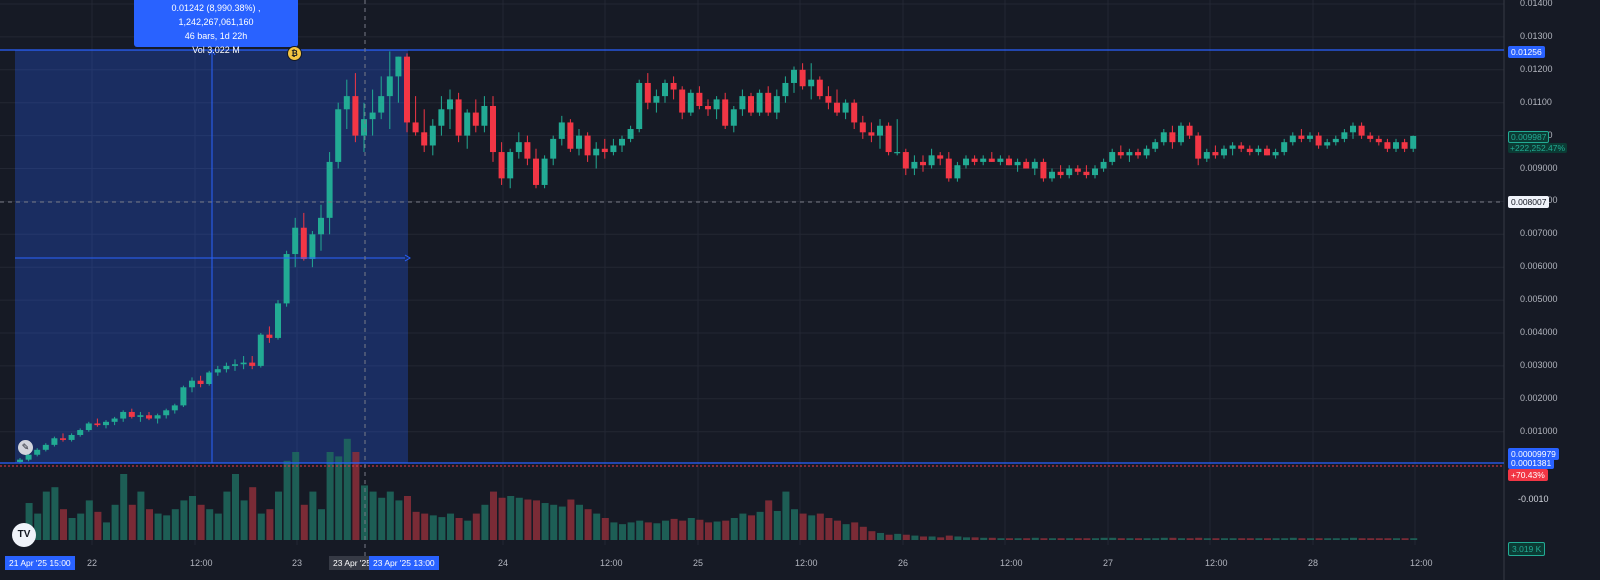 This screenshot has width=1600, height=580. I want to click on price-tick-label: 0.01400, so click(1536, 4).